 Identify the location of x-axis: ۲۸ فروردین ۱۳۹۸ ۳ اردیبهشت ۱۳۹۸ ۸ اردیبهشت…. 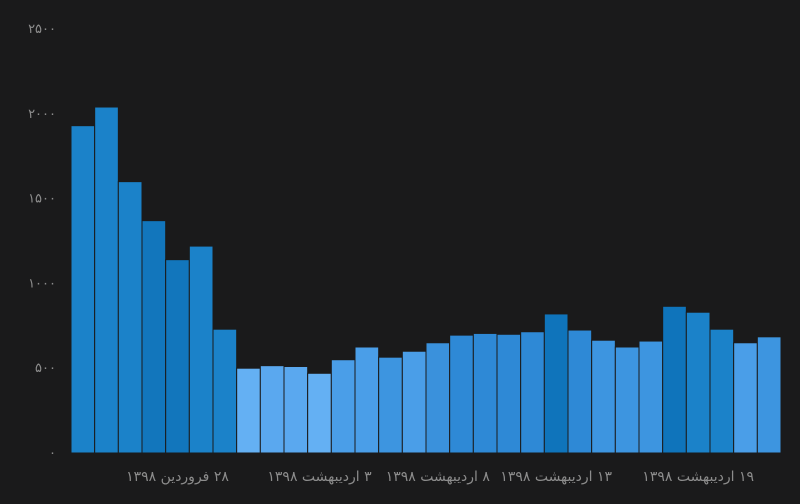
(440, 477).